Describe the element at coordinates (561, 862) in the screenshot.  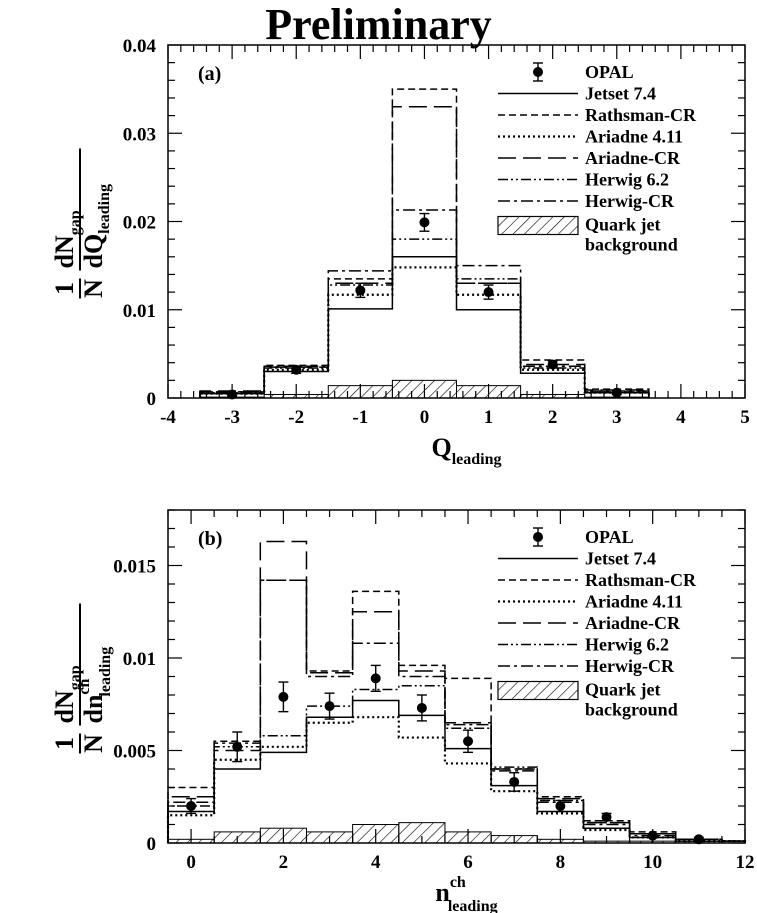
I see `x-tick-label: 8` at that location.